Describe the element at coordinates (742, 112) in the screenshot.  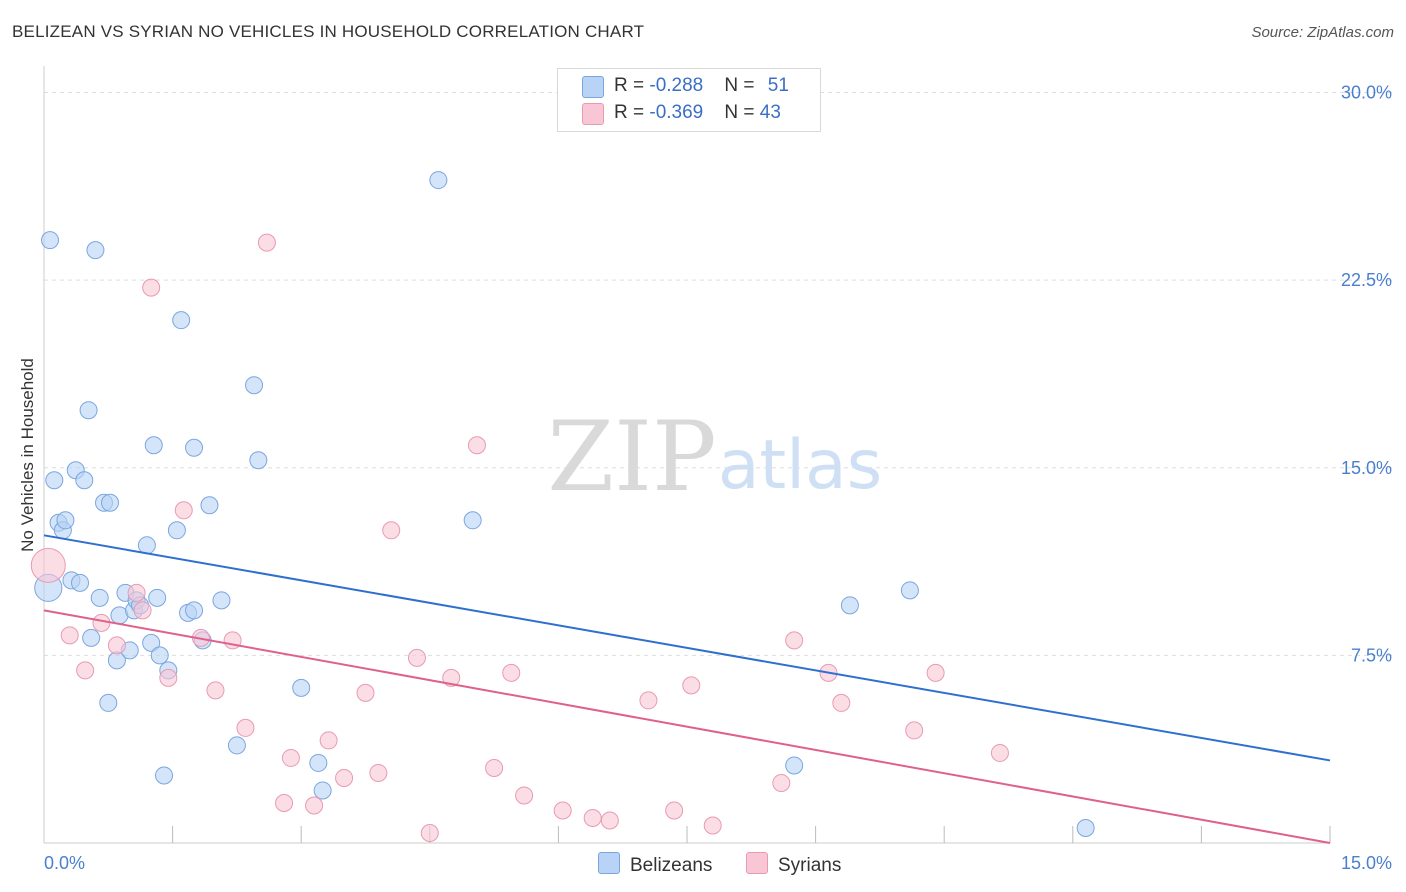
I see `syrian-n-label: N =` at that location.